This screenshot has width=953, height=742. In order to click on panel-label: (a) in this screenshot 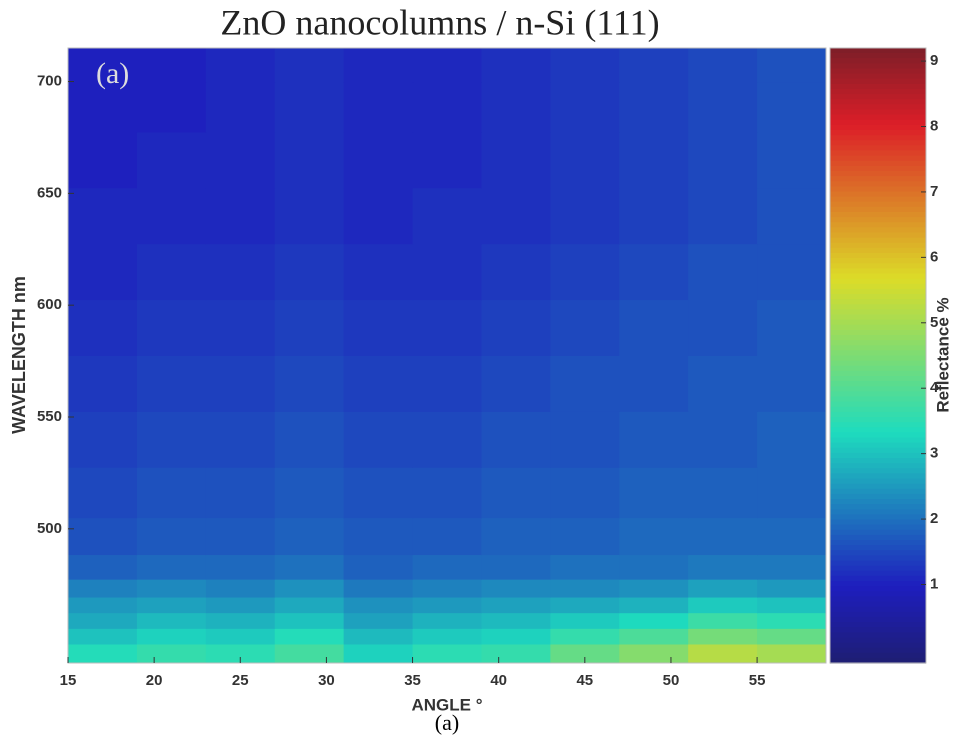, I will do `click(112, 73)`.